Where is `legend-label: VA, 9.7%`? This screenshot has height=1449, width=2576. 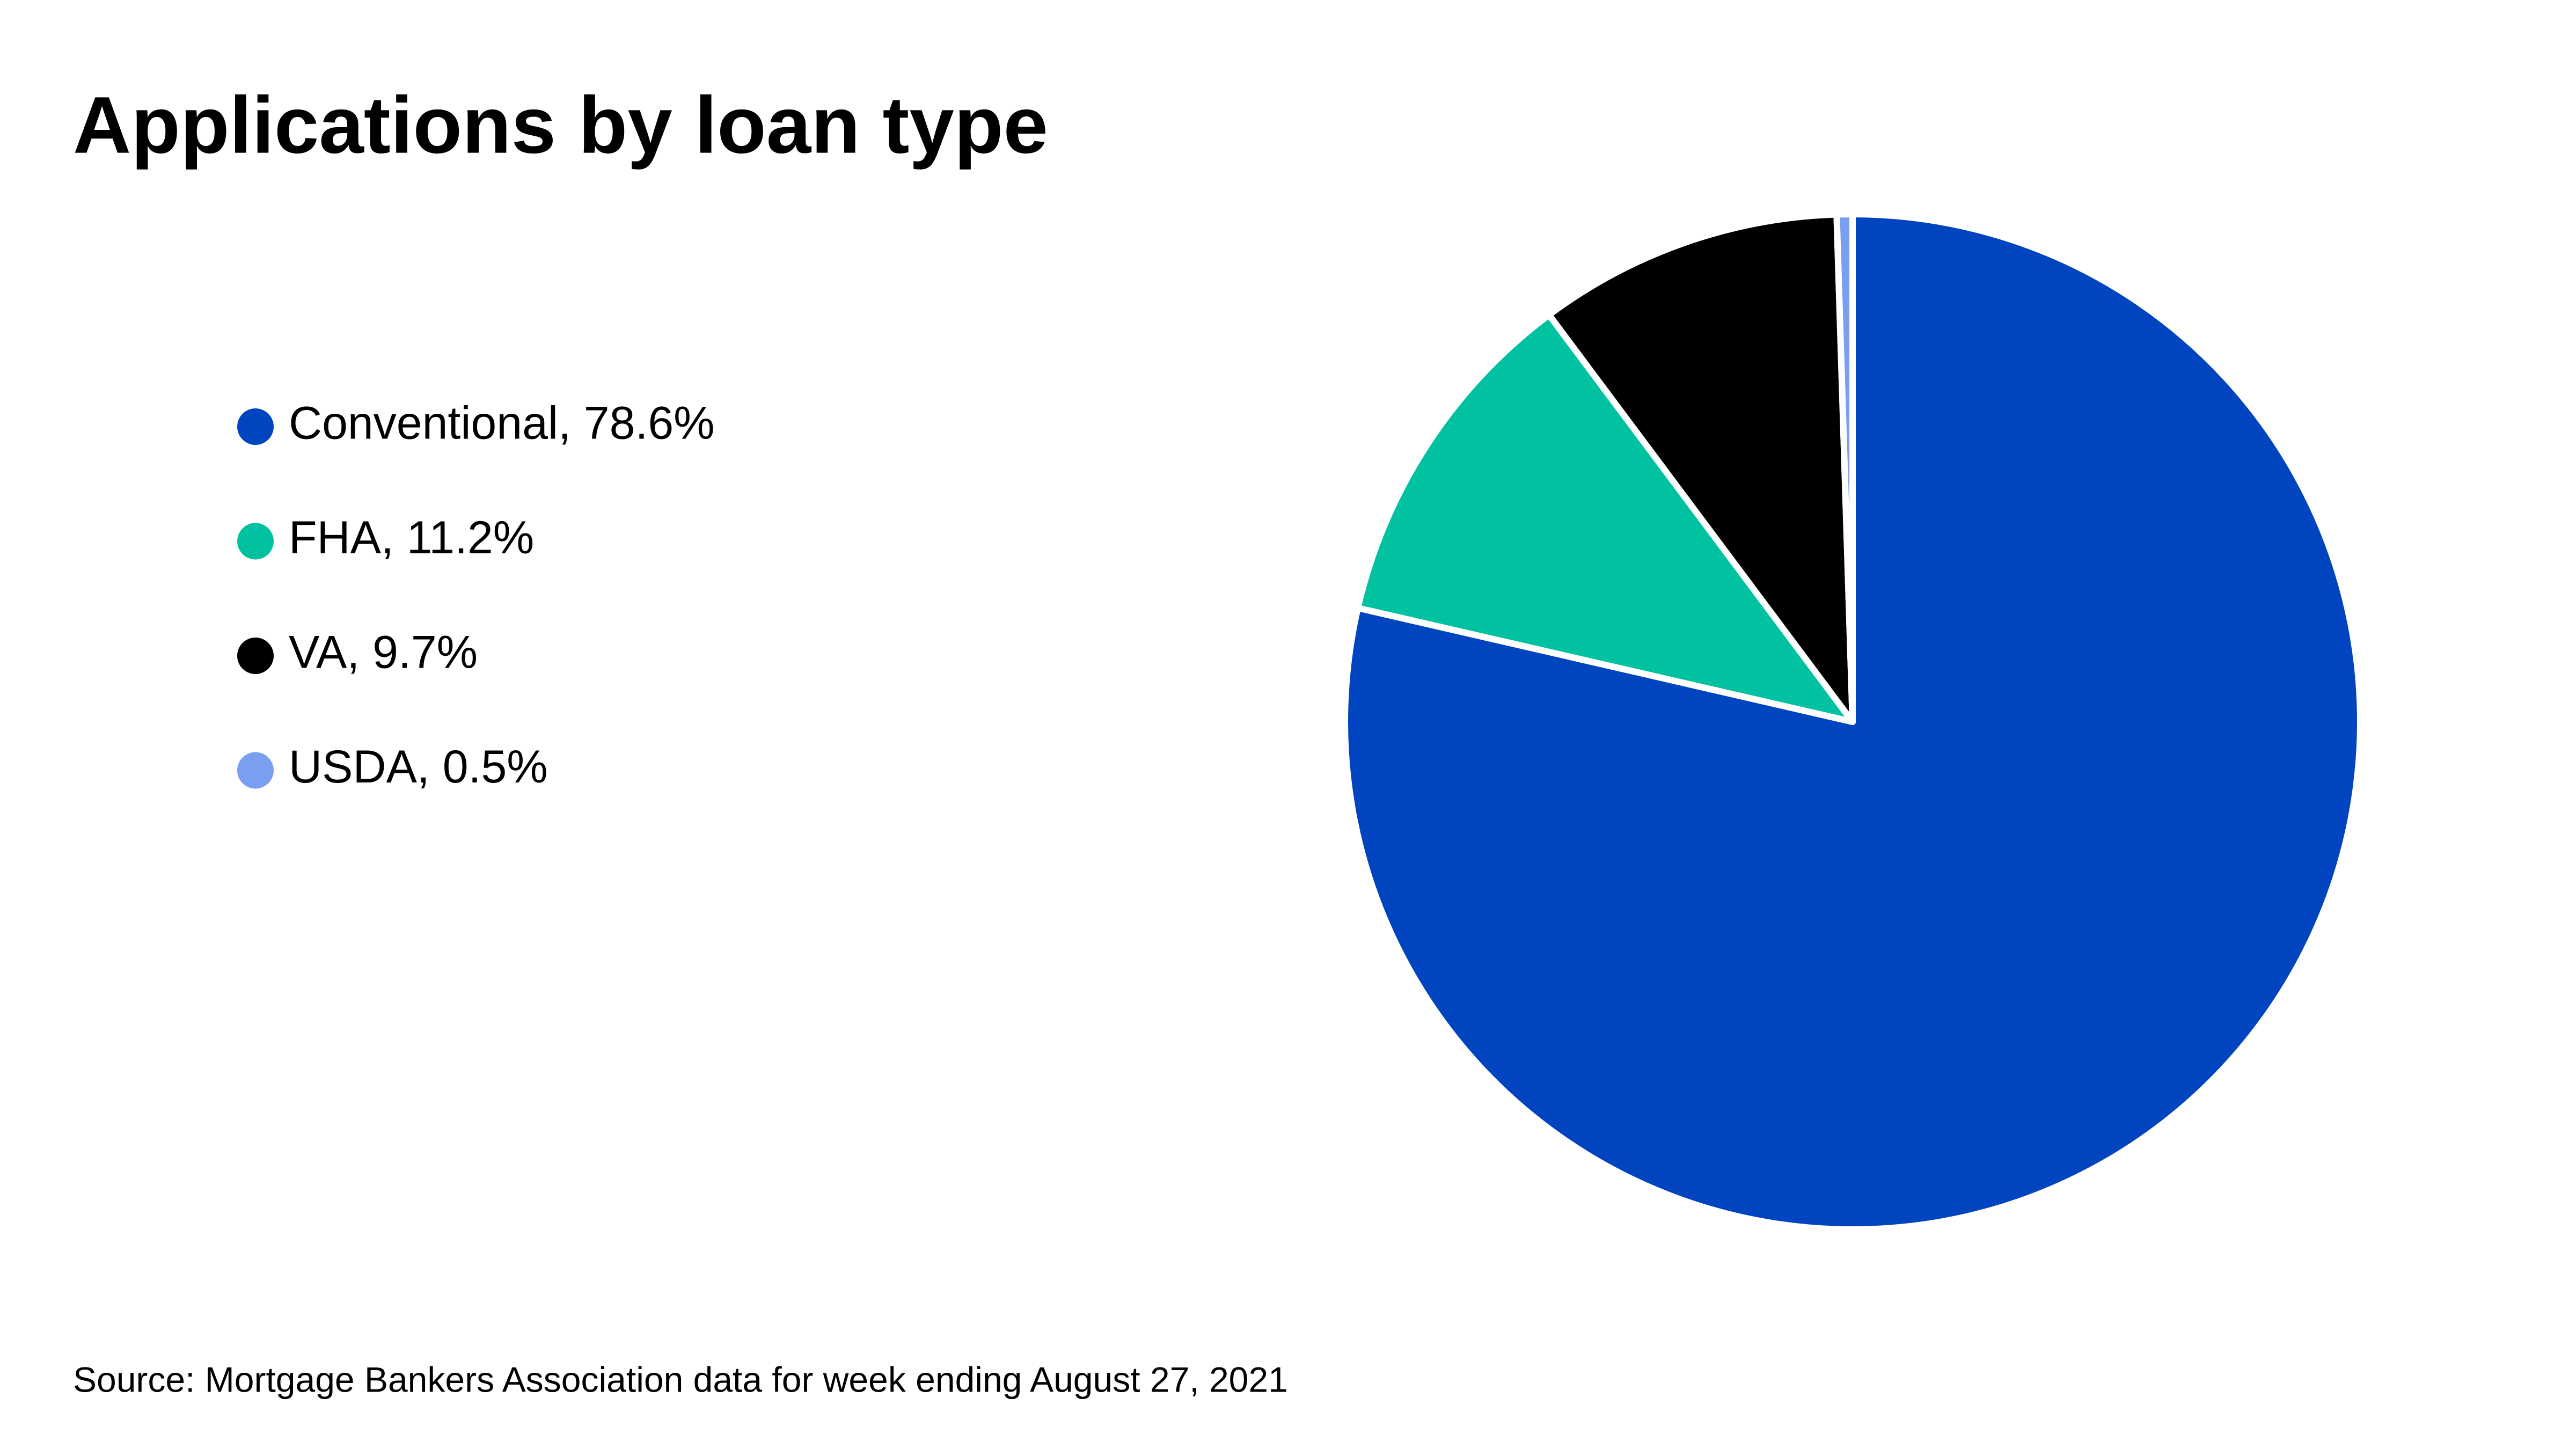
legend-label: VA, 9.7% is located at coordinates (383, 652).